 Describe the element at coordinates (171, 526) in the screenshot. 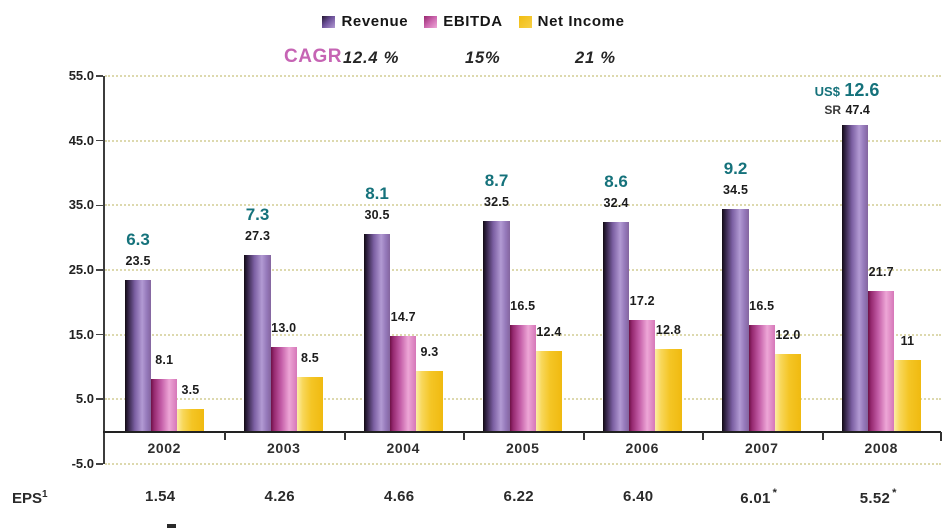

I see `footnote-stub` at that location.